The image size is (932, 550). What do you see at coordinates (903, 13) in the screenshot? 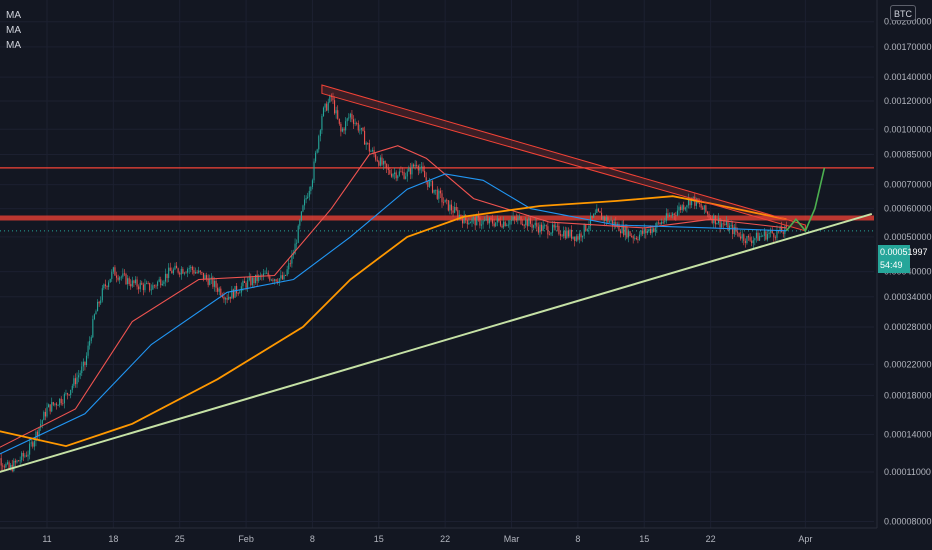
I see `currency-badge: BTC` at bounding box center [903, 13].